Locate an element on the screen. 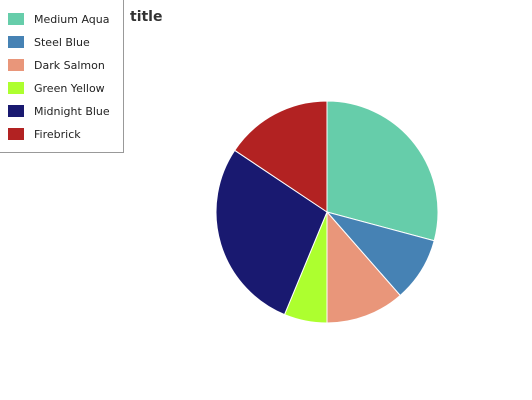 The width and height of the screenshot is (532, 400). legend-item: Firebrick is located at coordinates (44, 134).